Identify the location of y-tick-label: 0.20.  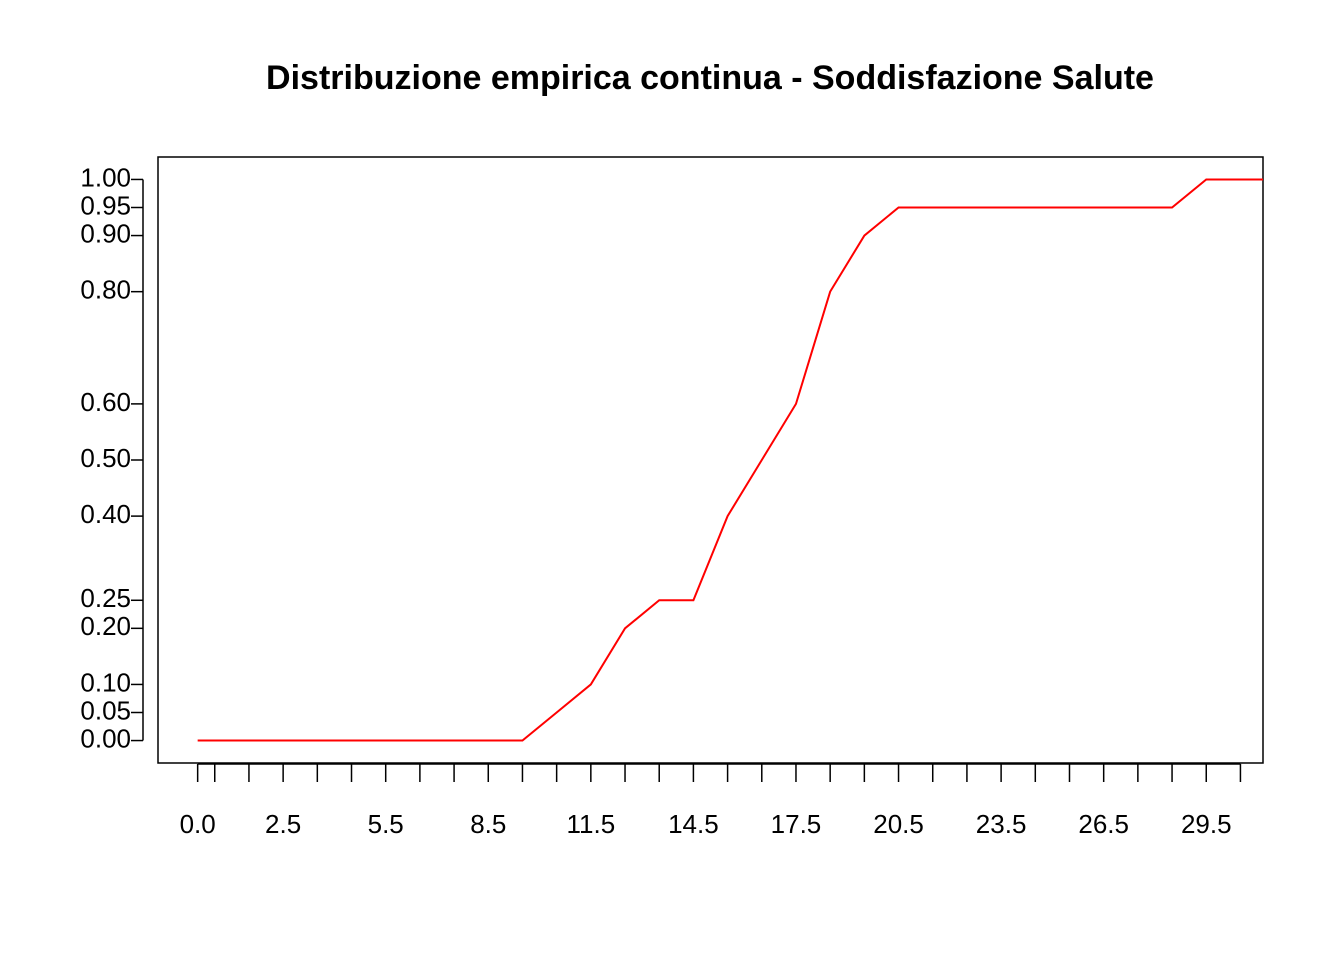
(105, 626).